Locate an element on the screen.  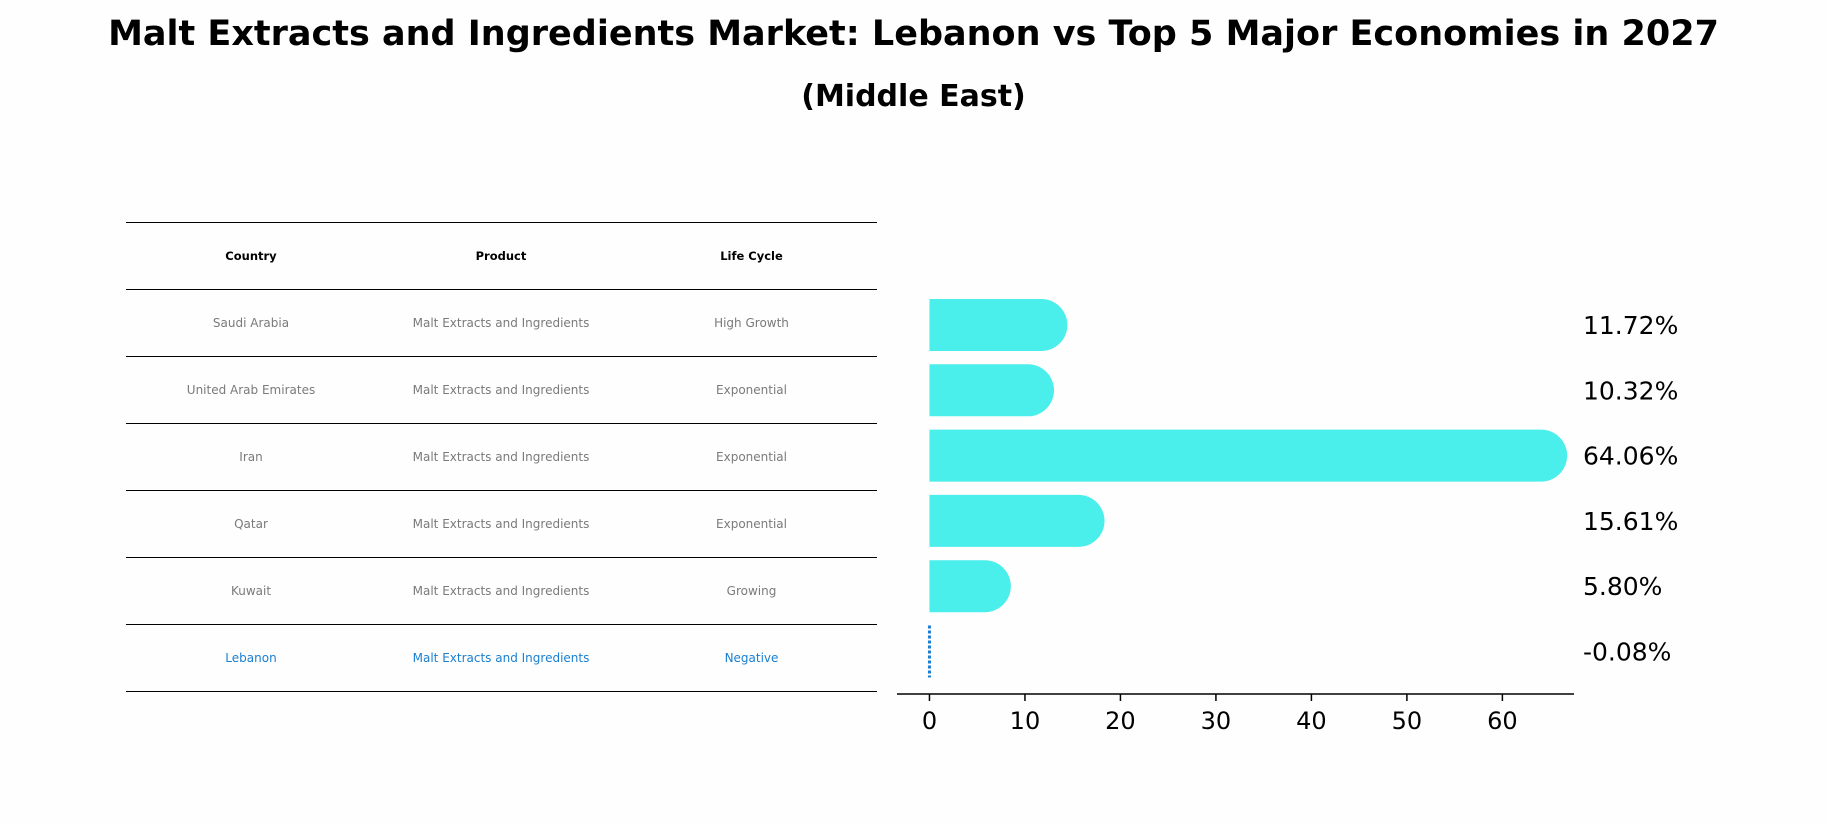
country-cell: Saudi Arabia is located at coordinates (251, 323).